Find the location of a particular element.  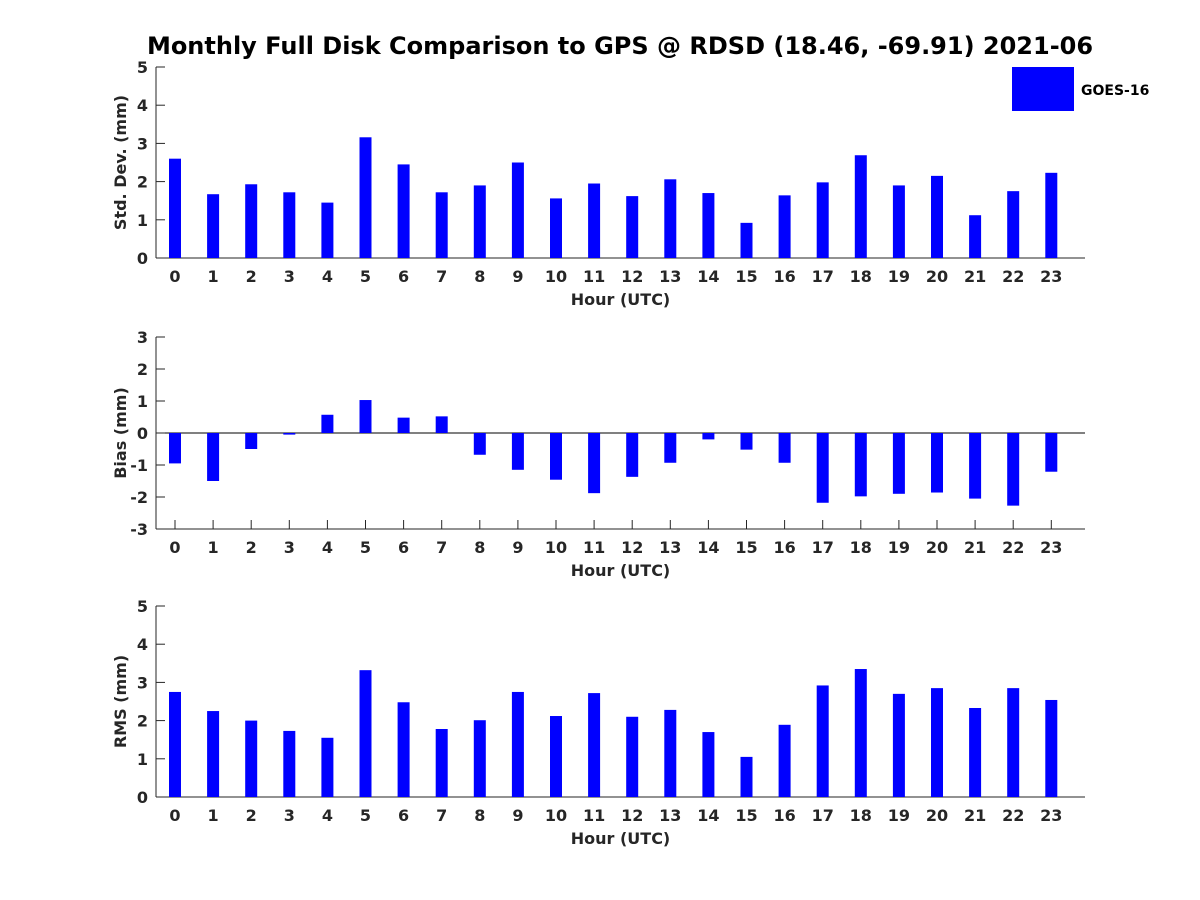

y-tick-label: 5 is located at coordinates (142, 606).